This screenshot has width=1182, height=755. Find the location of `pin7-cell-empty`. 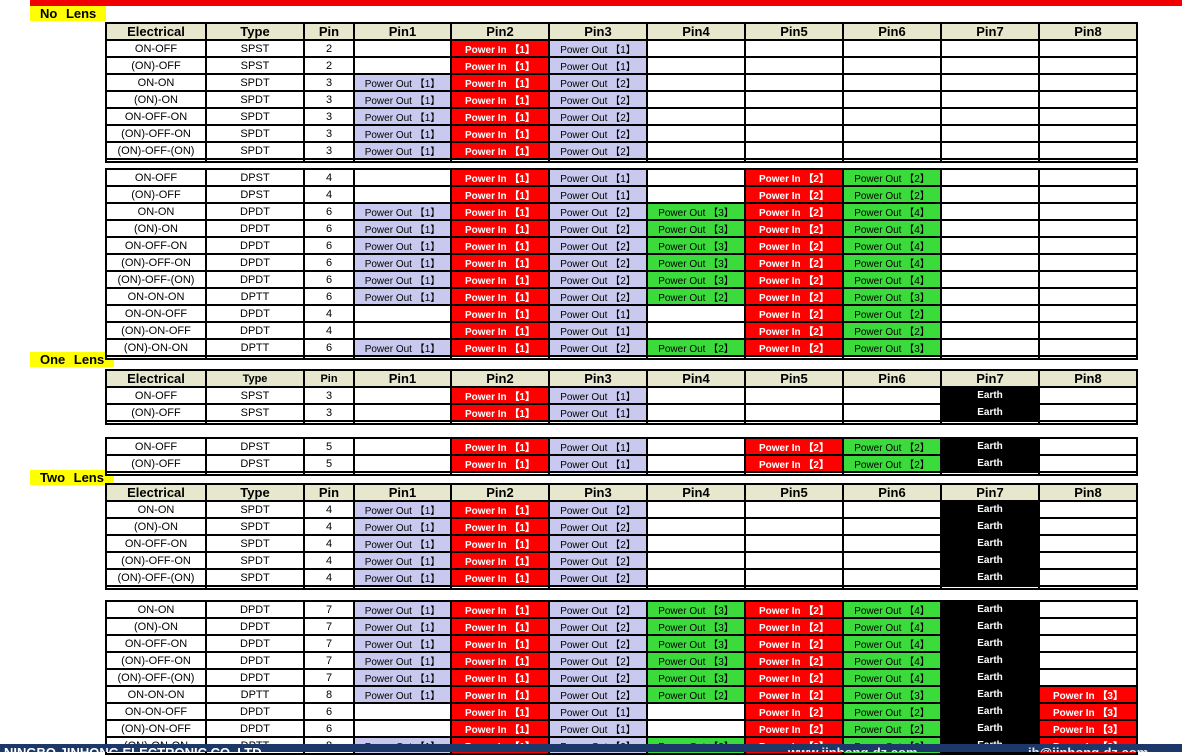

pin7-cell-empty is located at coordinates (990, 347).